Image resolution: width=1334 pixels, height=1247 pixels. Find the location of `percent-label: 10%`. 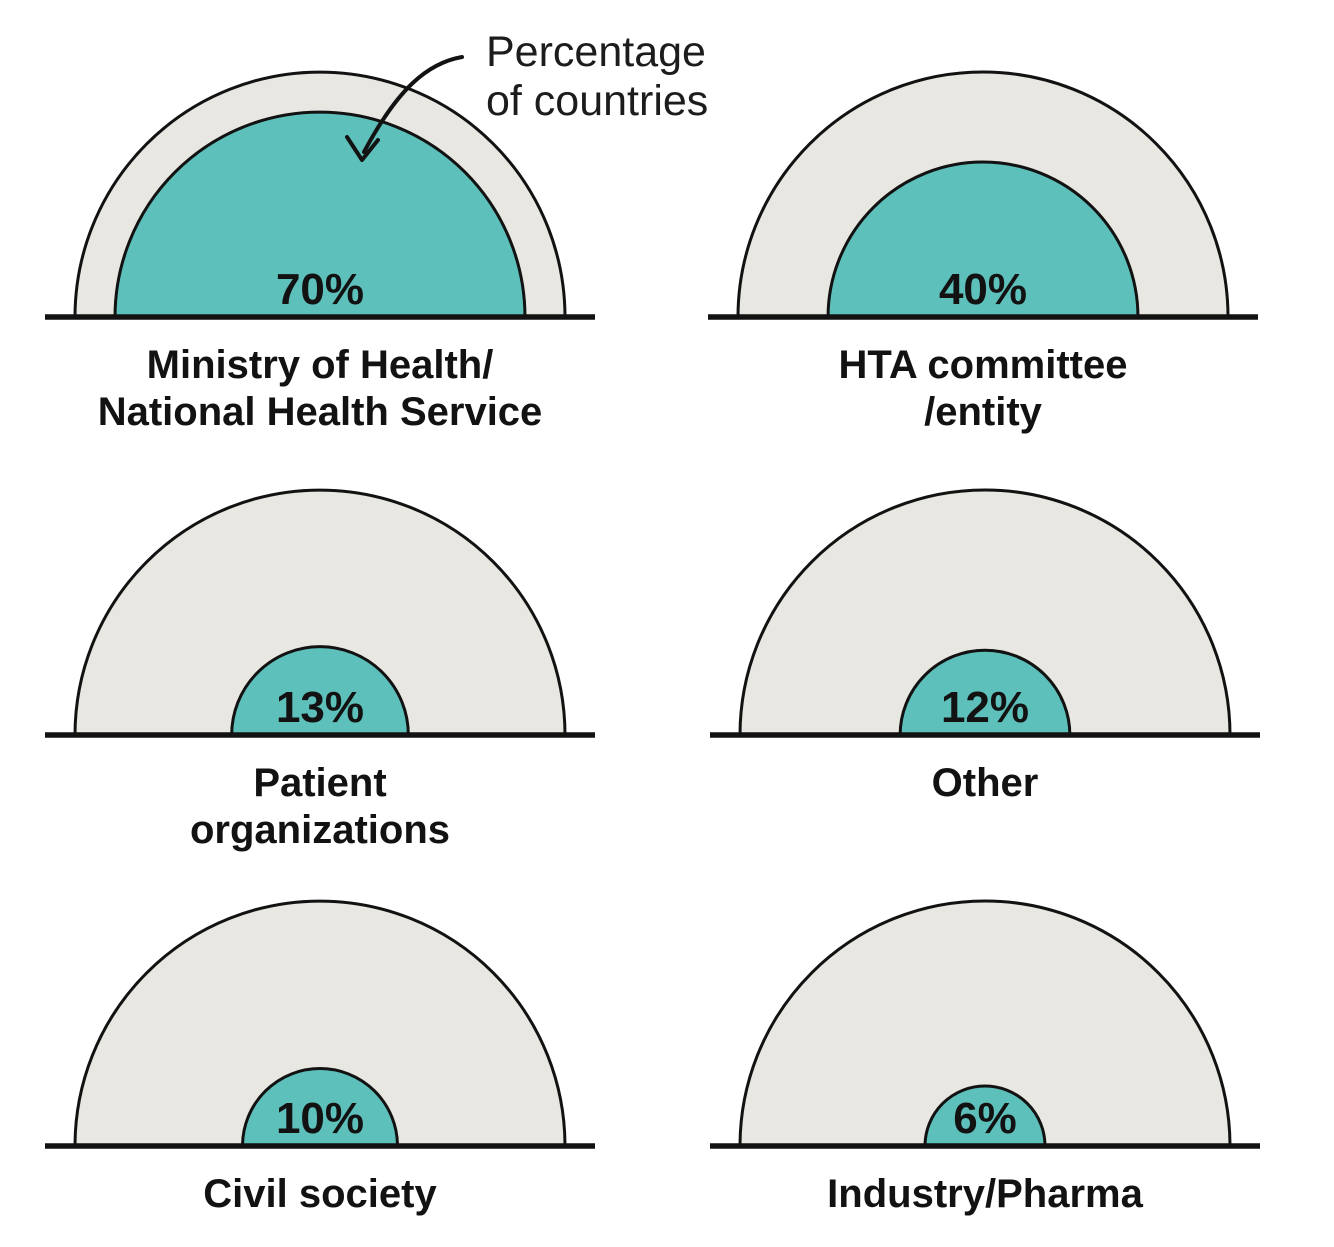

percent-label: 10% is located at coordinates (320, 1118).